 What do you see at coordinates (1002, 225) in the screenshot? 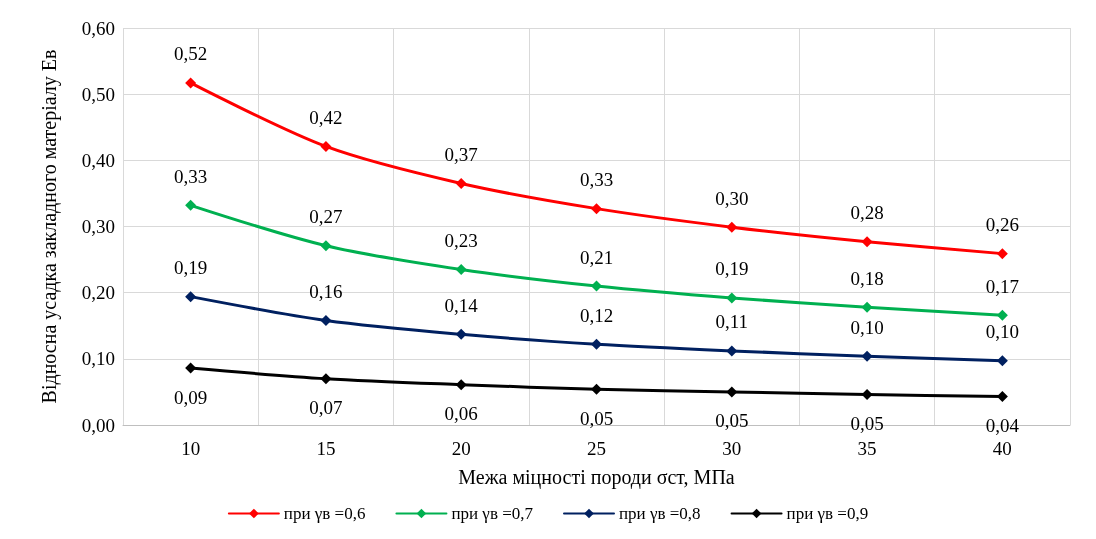
I see `data-label: 0,26` at bounding box center [1002, 225].